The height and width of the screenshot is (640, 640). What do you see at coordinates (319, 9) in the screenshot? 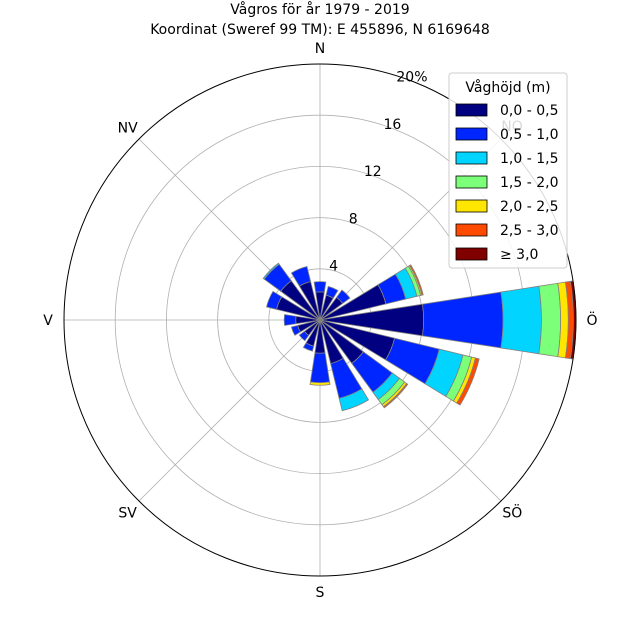
I see `chart-title-line1: Vågros för år 1979 - 2019` at bounding box center [319, 9].